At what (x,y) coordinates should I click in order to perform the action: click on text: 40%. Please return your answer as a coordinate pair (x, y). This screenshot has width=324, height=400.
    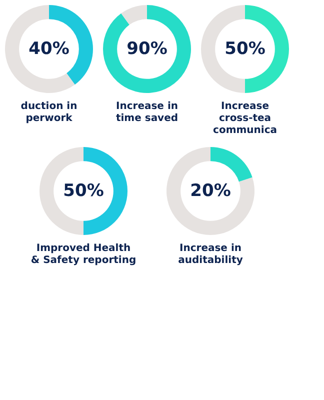
    Looking at the image, I should click on (49, 49).